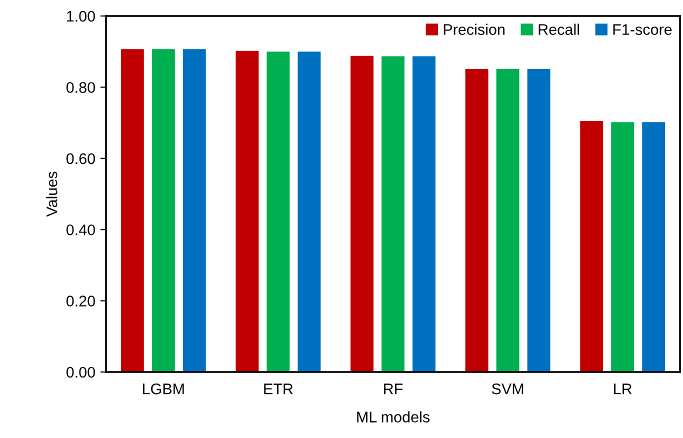 This screenshot has width=683, height=438. Describe the element at coordinates (80, 158) in the screenshot. I see `y-tick-label: 0.60` at that location.